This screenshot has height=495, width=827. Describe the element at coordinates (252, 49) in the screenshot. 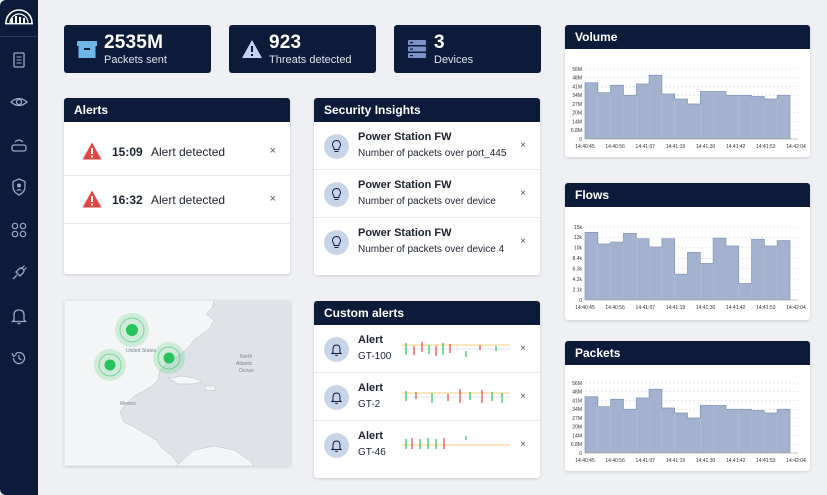

I see `warning-icon` at that location.